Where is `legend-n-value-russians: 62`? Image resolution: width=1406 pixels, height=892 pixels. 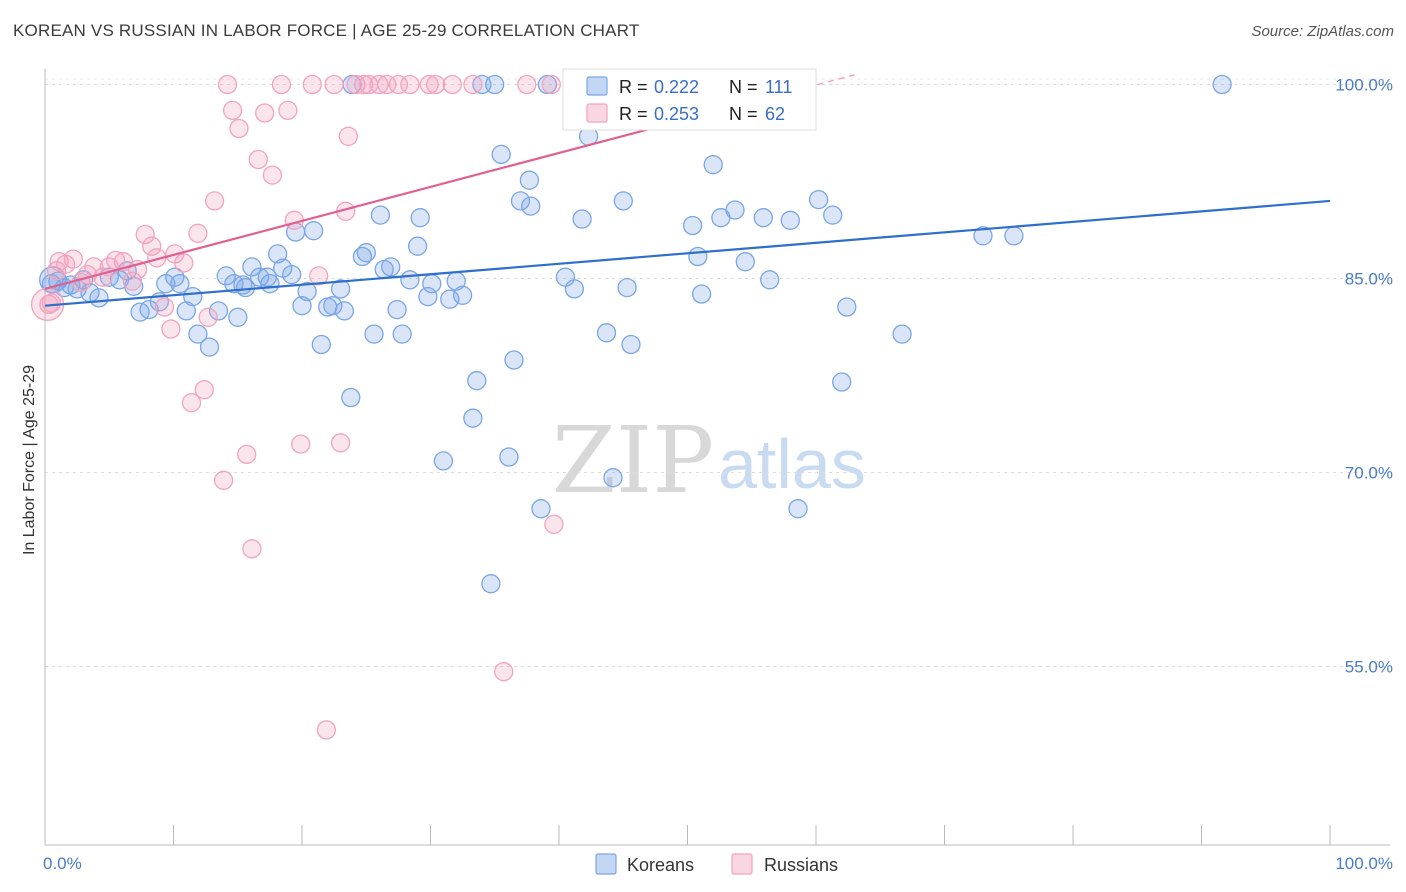 legend-n-value-russians: 62 is located at coordinates (775, 114).